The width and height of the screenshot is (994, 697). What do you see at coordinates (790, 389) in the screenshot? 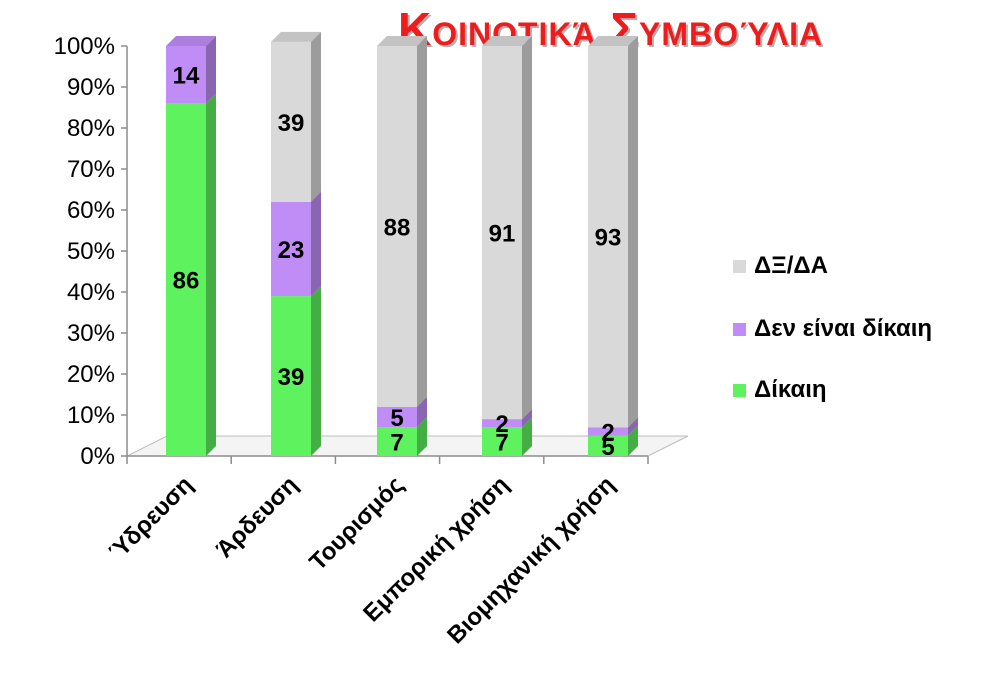
I see `legend-label: Δίκαιη` at bounding box center [790, 389].